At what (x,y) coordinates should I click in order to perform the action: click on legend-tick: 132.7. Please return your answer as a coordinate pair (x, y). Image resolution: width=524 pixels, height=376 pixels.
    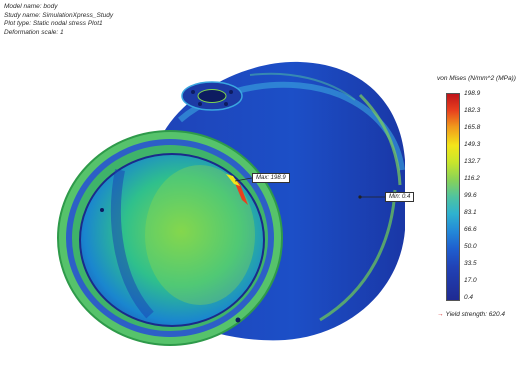
    Looking at the image, I should click on (472, 161).